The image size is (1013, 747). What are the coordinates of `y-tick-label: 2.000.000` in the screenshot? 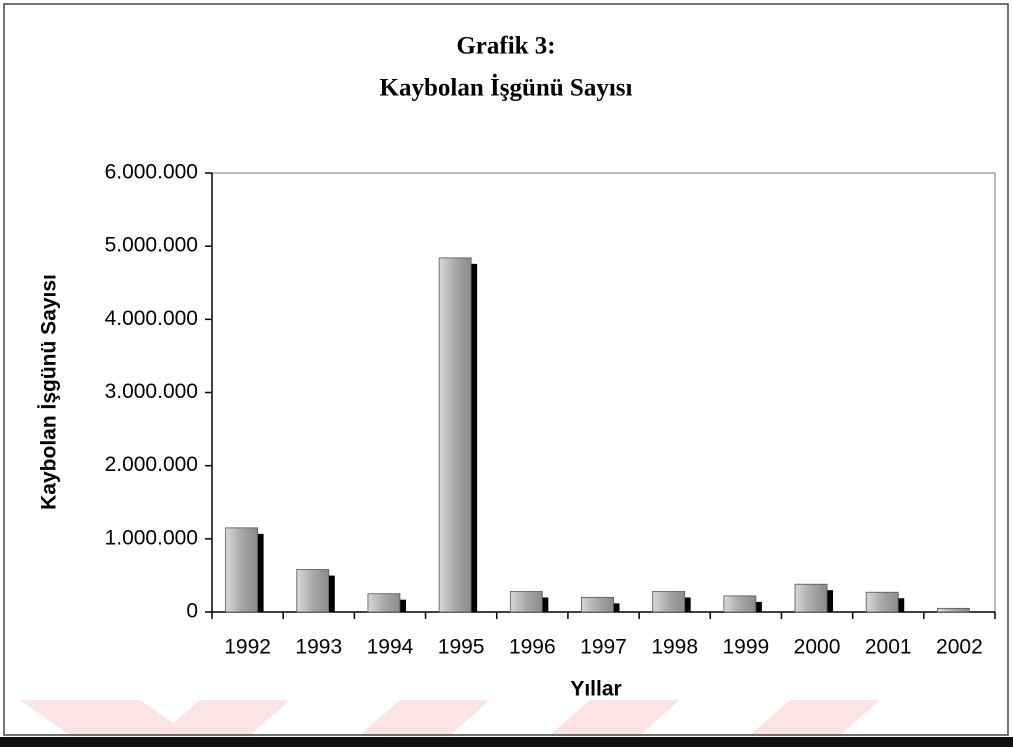 It's located at (151, 464).